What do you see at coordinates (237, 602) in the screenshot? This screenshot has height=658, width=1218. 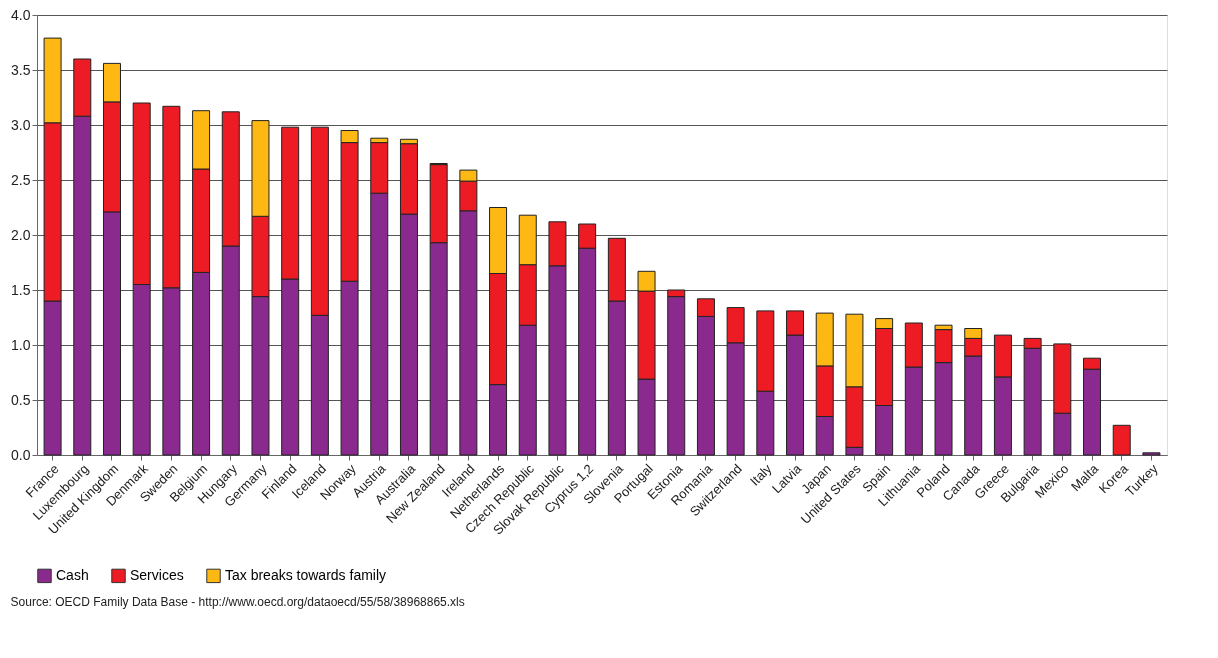 I see `source-note: Source: OECD Family Data Base - http://www.oecd.org/dataoecd/55/58/38968865.xls` at bounding box center [237, 602].